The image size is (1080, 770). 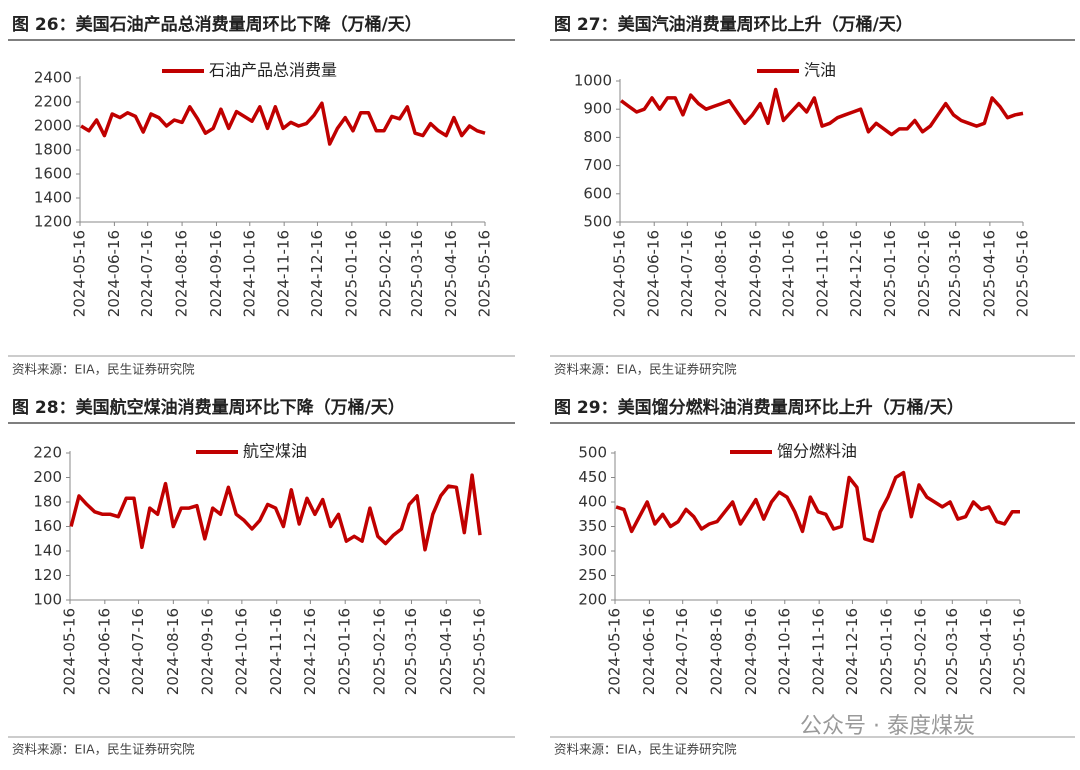 What do you see at coordinates (47, 502) in the screenshot?
I see `y-tick-label: 180` at bounding box center [47, 502].